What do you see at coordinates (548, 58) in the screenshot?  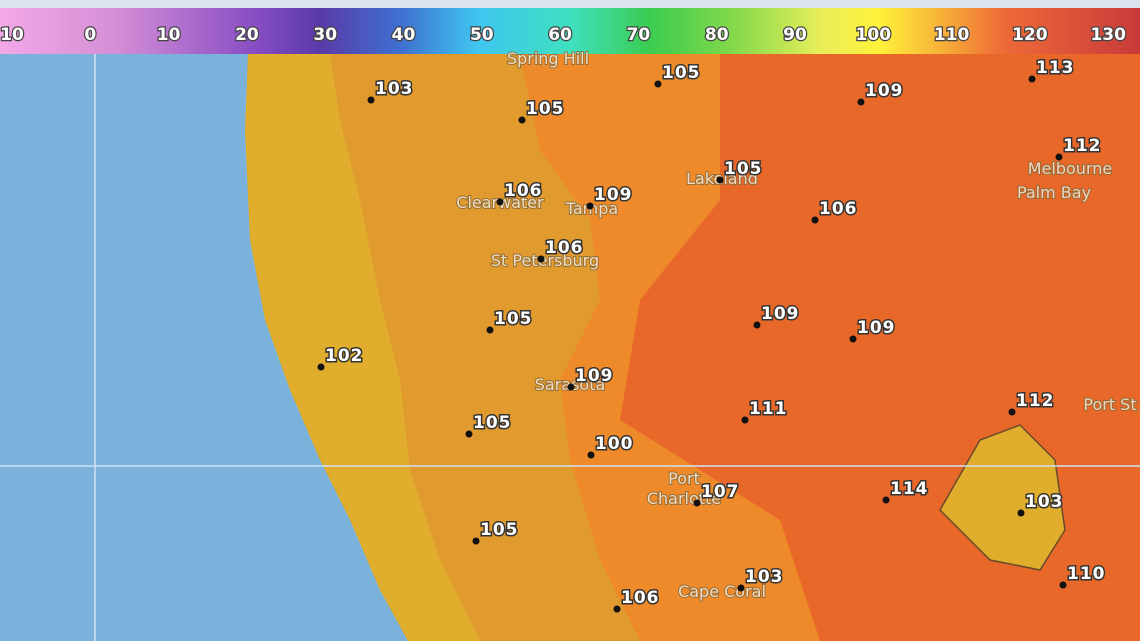 I see `place-name: Spring Hill` at bounding box center [548, 58].